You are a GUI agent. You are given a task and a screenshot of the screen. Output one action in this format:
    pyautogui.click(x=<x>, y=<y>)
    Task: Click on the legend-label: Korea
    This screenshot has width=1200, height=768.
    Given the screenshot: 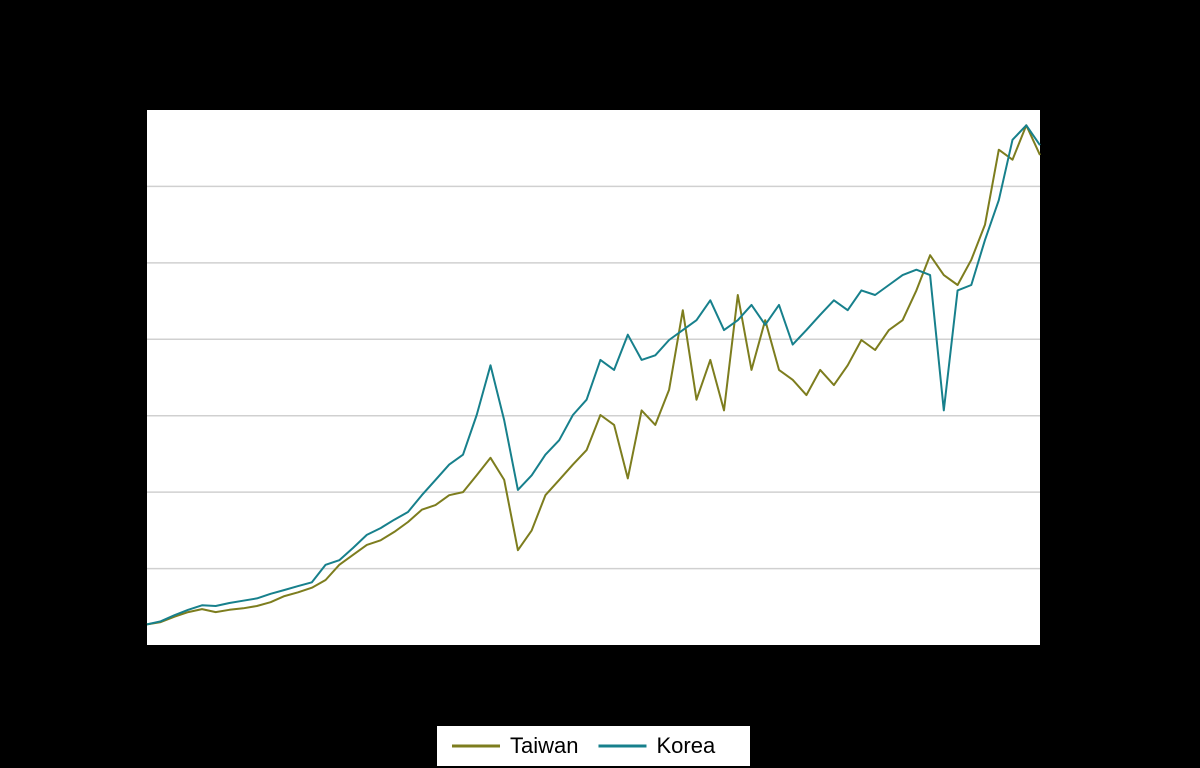 What is the action you would take?
    pyautogui.click(x=685, y=745)
    